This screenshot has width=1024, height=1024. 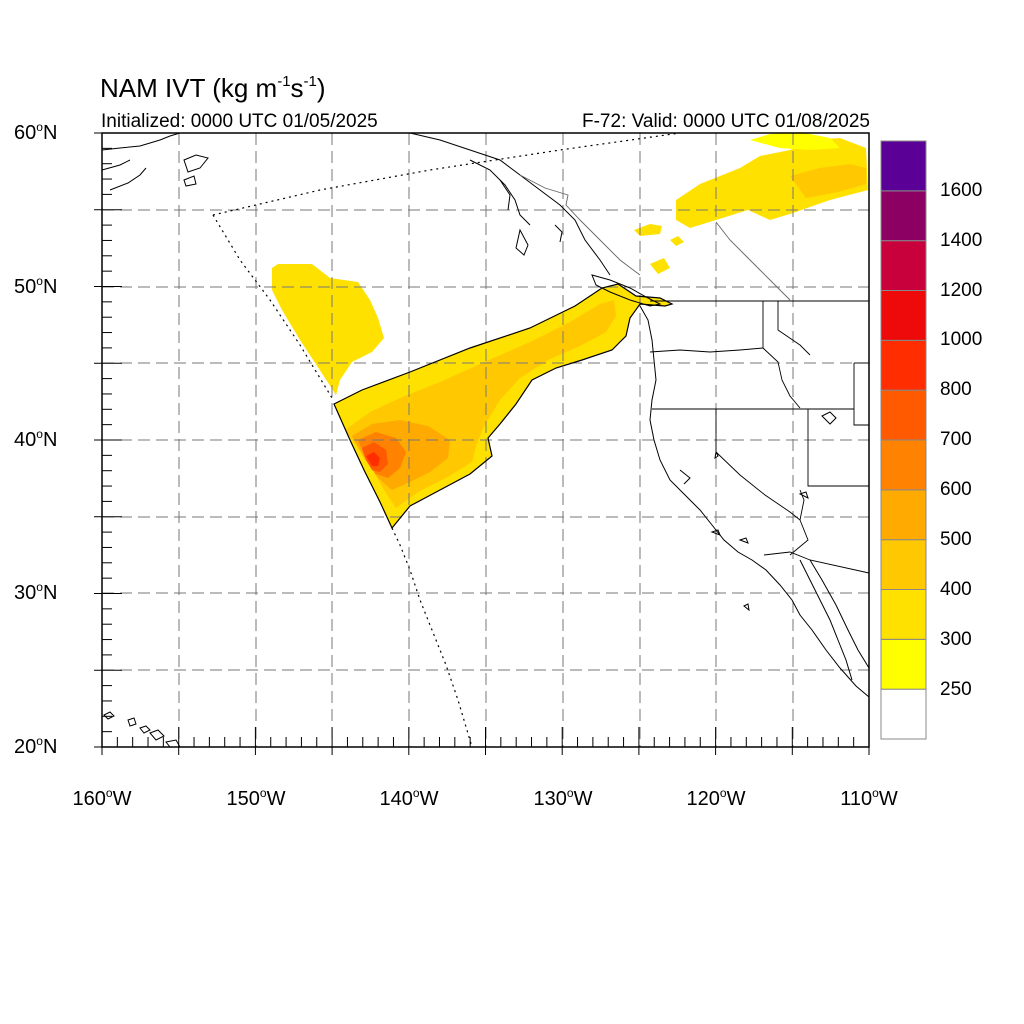 I want to click on lat-label-40: 40oN, so click(x=36, y=439).